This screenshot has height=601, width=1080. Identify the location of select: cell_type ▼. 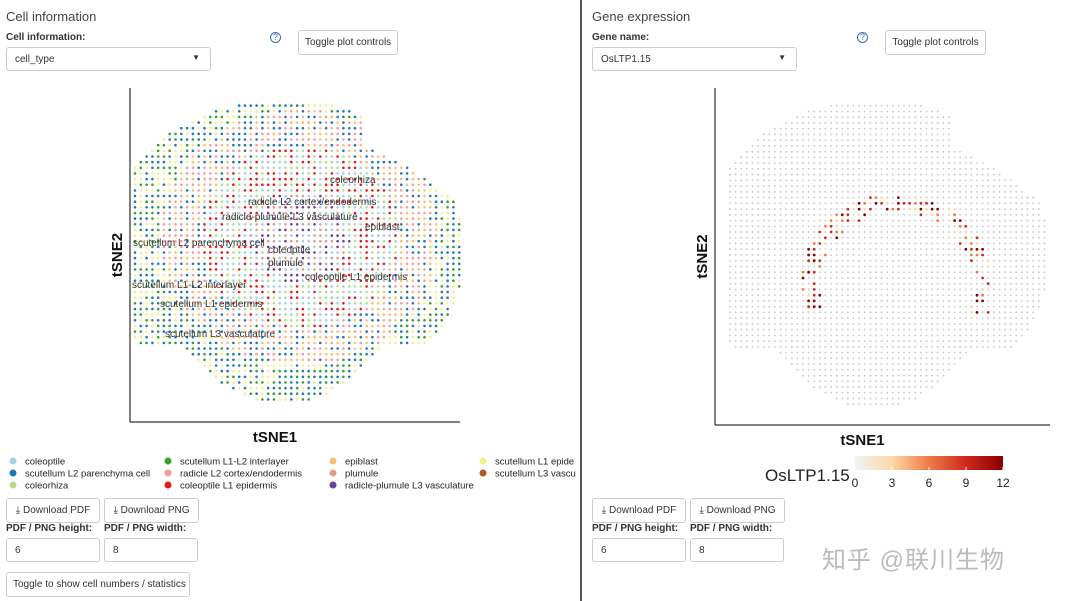
(108, 59).